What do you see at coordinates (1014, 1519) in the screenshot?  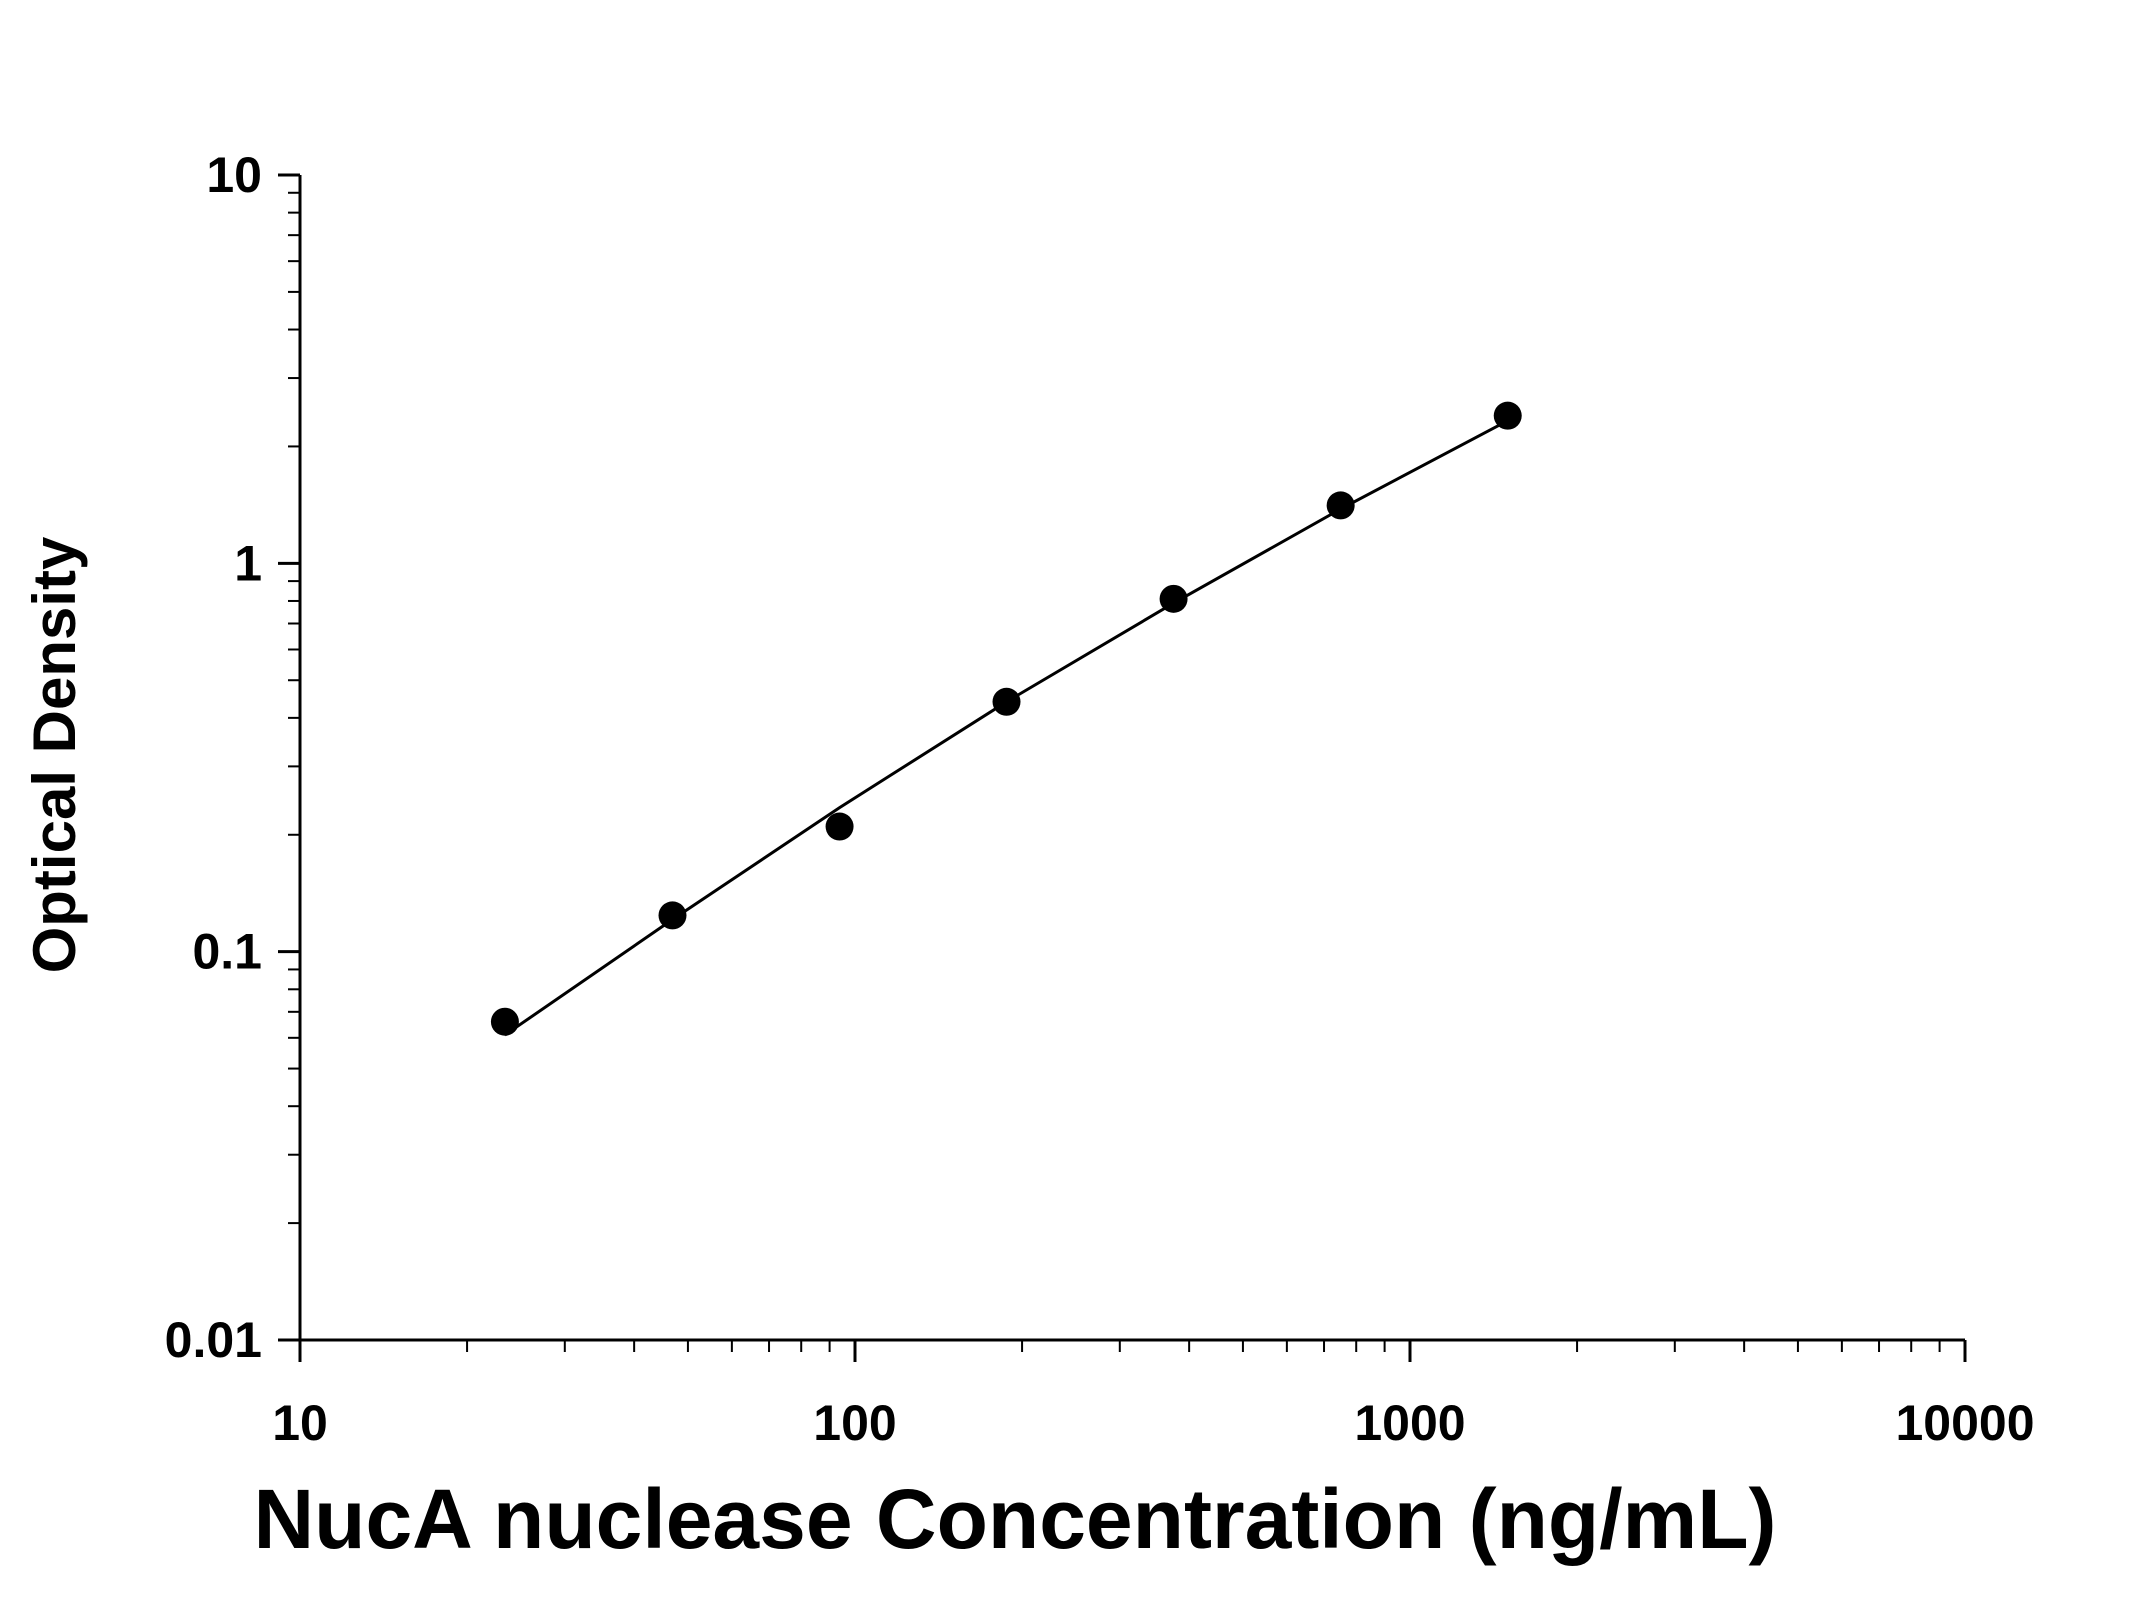 I see `x-axis-title: NucA nuclease Concentration (ng/mL)` at bounding box center [1014, 1519].